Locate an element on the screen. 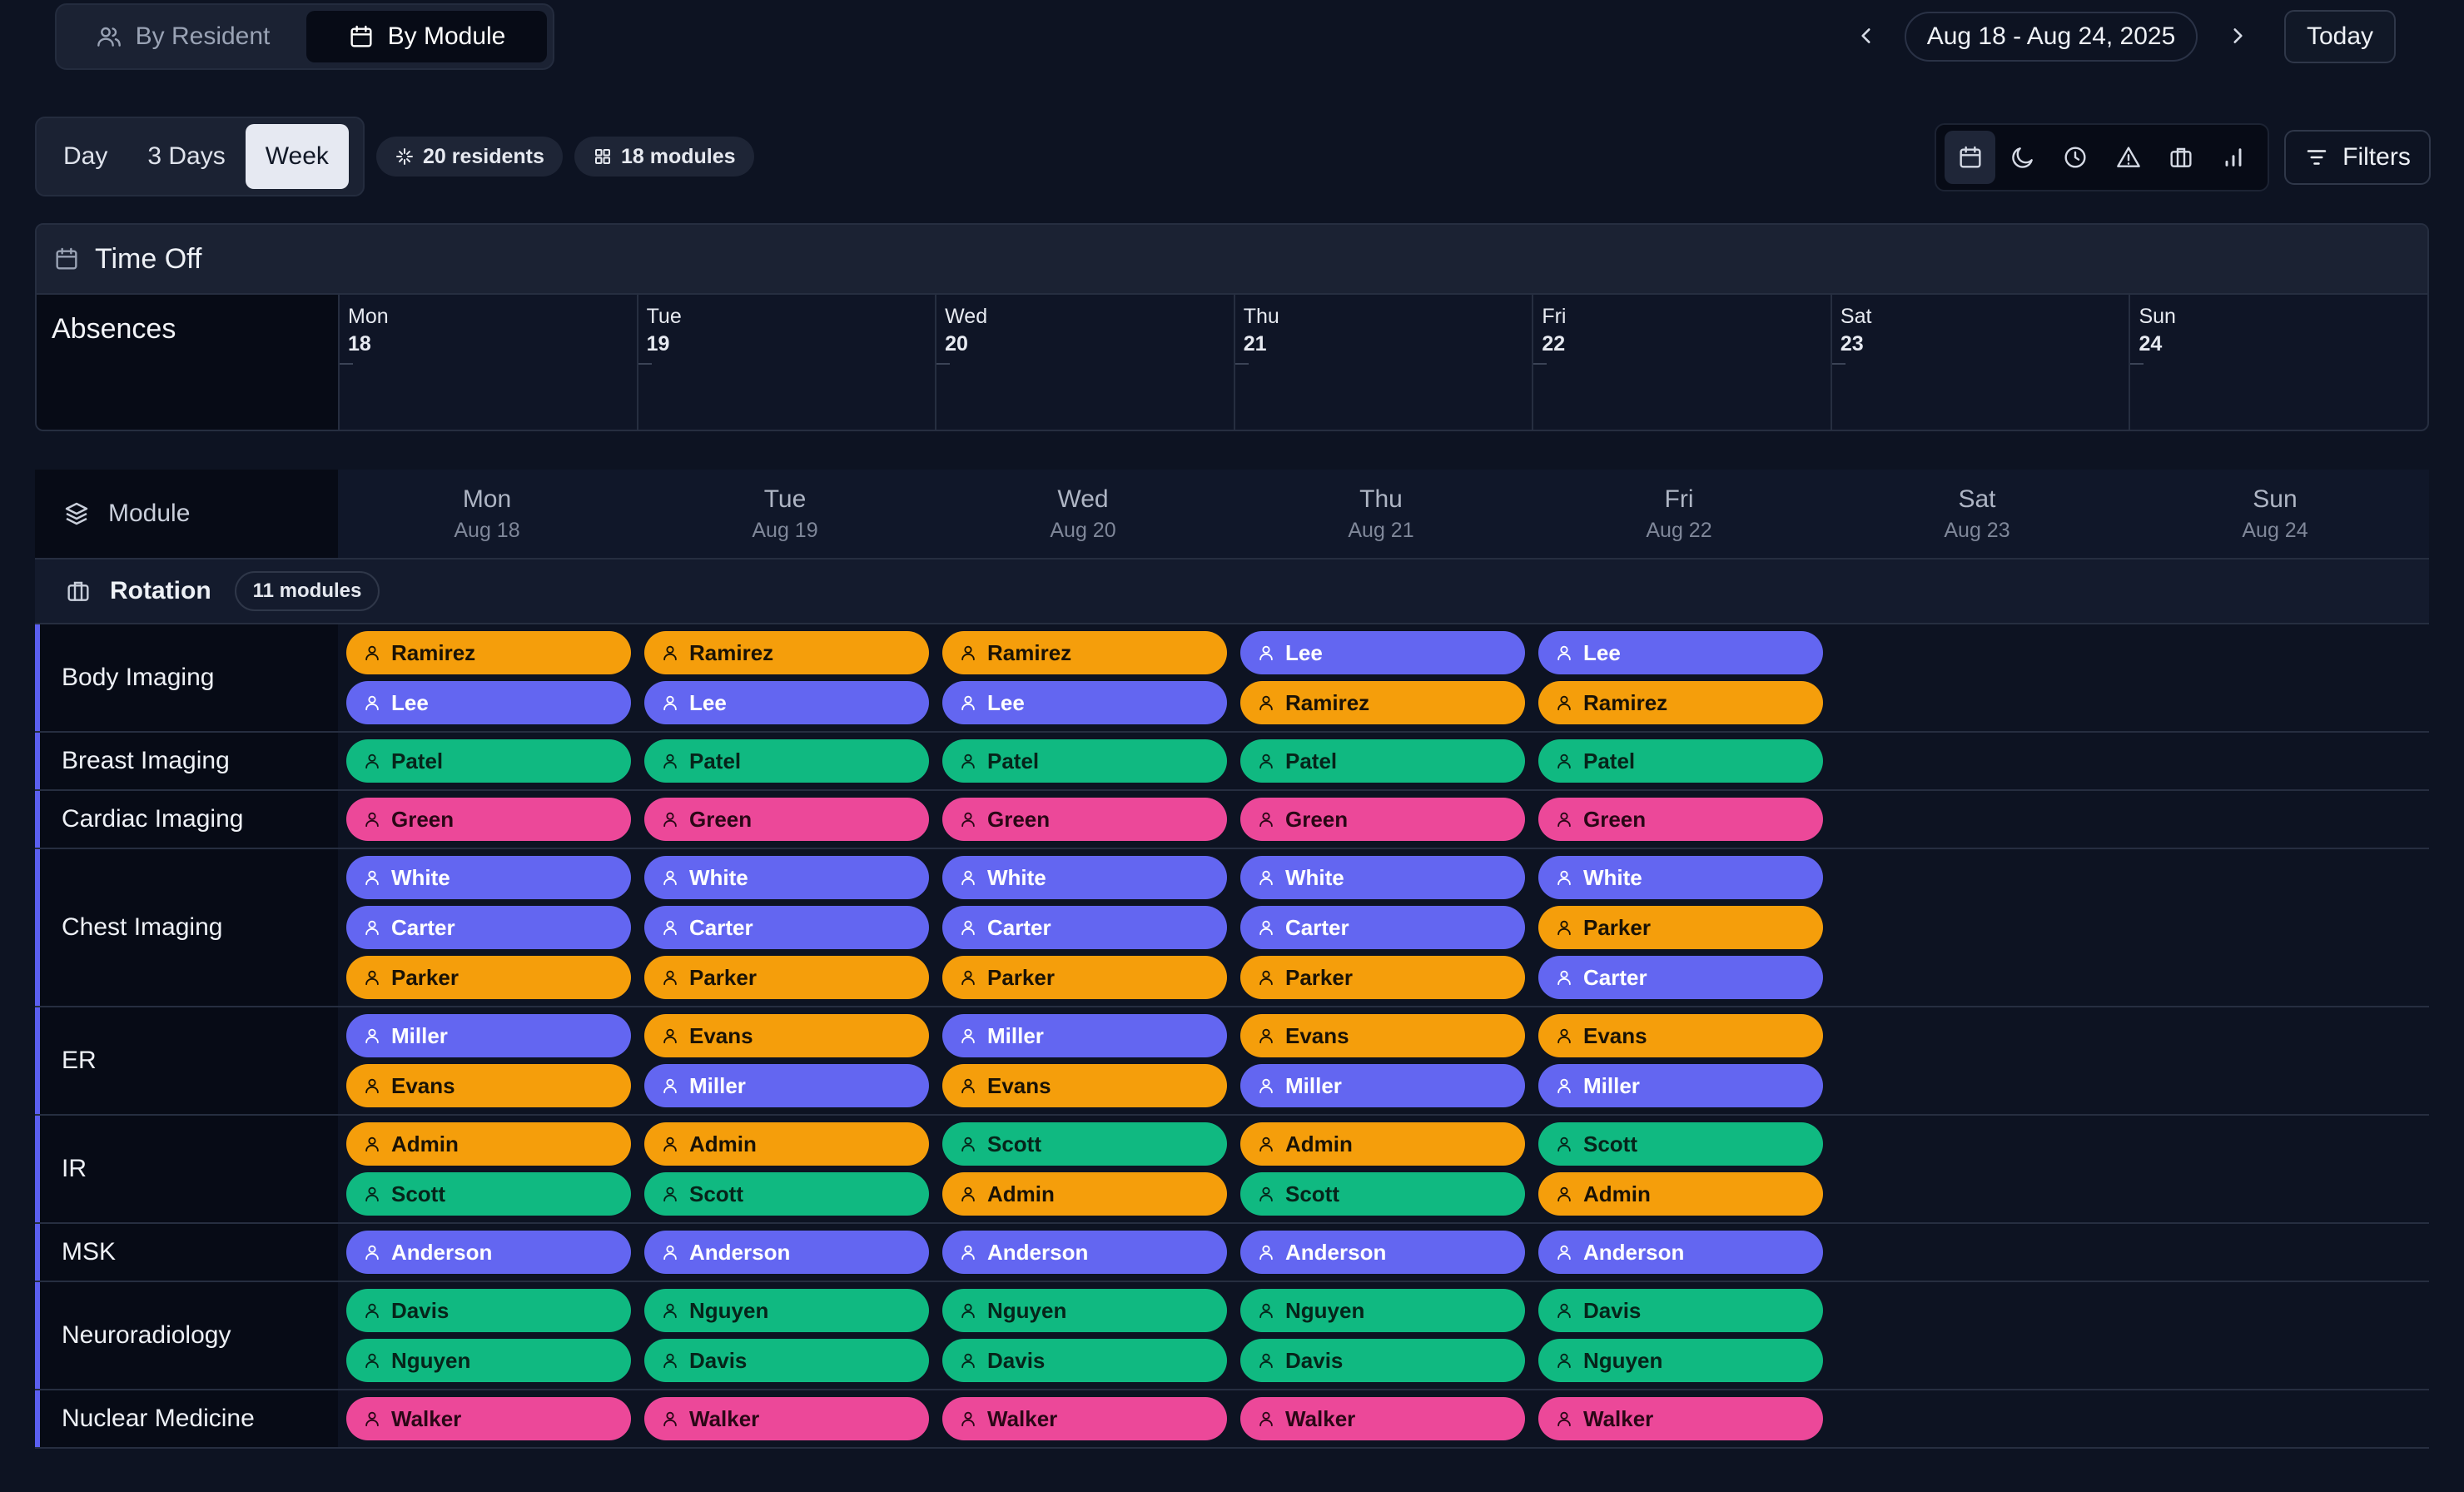 The image size is (2464, 1492). range-3days-tab: 3 Days is located at coordinates (186, 156).